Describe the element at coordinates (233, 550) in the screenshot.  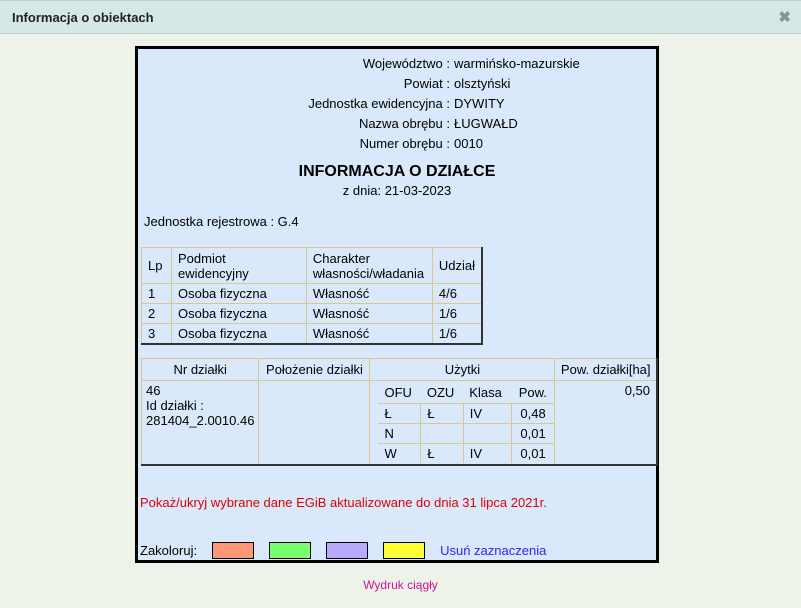
I see `color-swatch-orange` at that location.